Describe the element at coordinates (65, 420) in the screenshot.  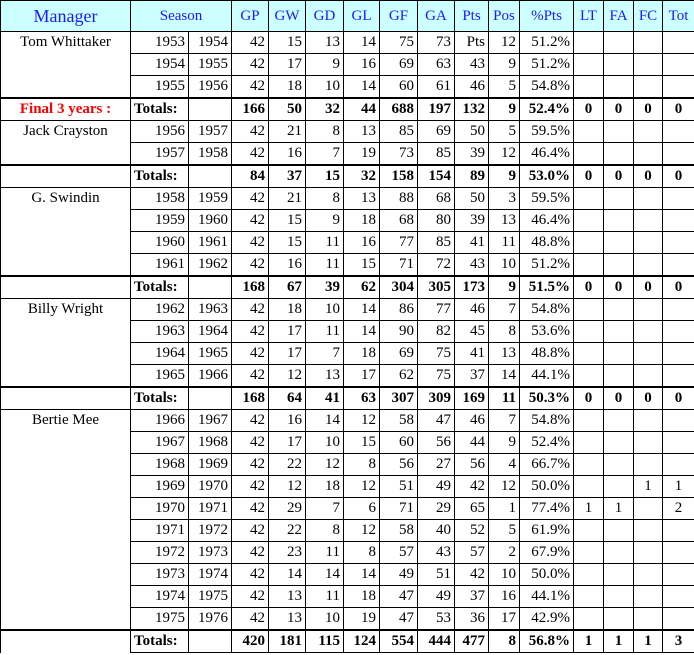
I see `manager-name-cell: Bertie Mee` at that location.